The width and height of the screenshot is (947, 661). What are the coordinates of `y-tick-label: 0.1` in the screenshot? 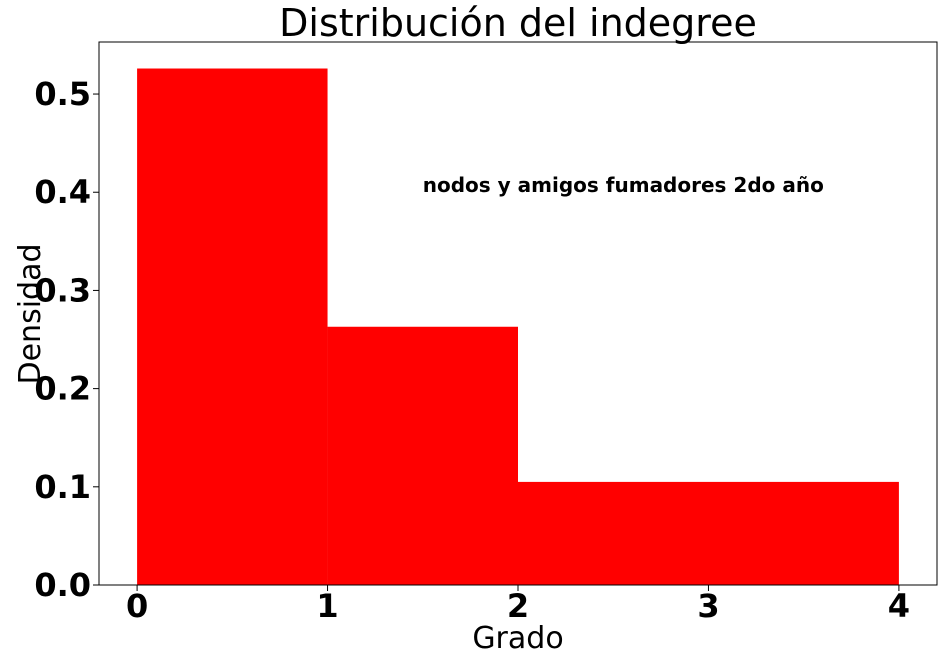 It's located at (62, 487).